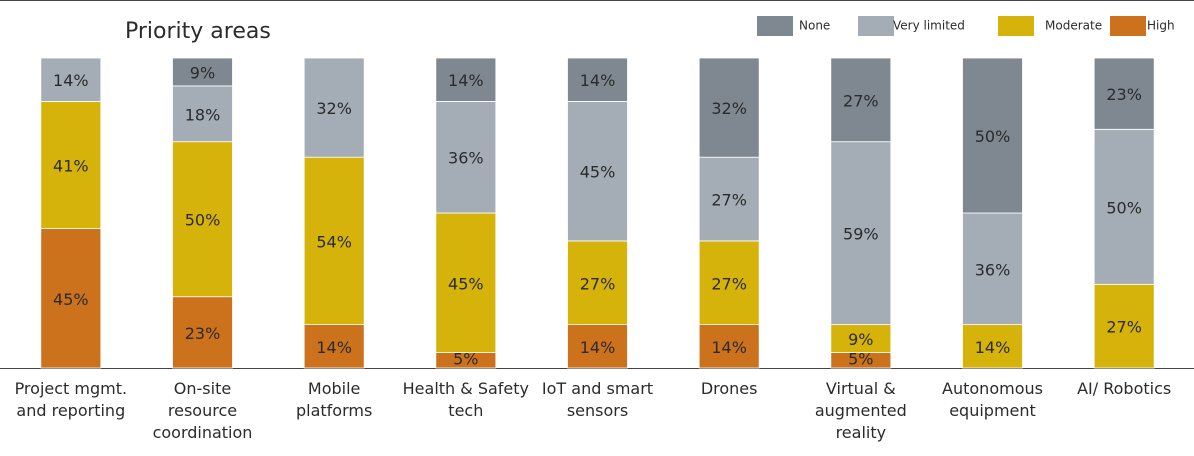  I want to click on x-tick-label: On-site resource coordination, so click(202, 410).